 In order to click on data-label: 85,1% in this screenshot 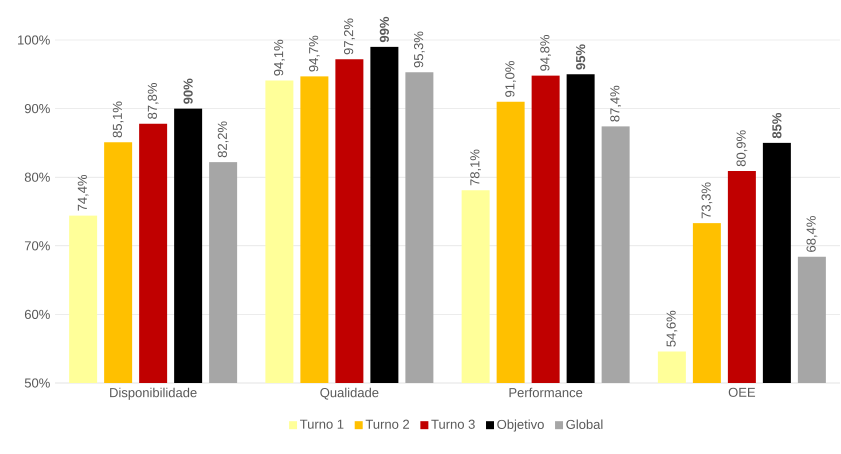, I will do `click(118, 120)`.